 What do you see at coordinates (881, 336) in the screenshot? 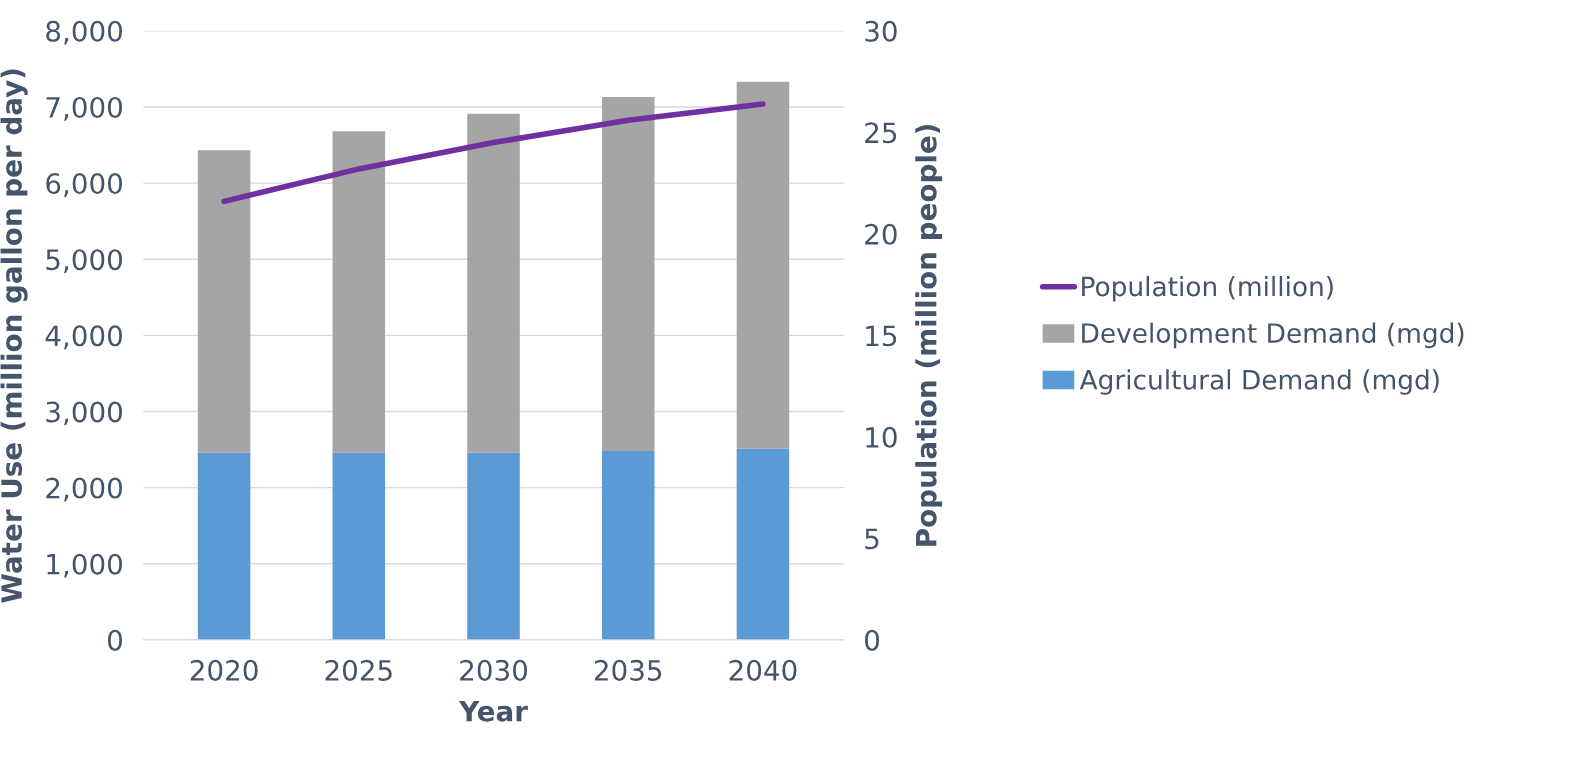
I see `y2-tick-label: 15` at bounding box center [881, 336].